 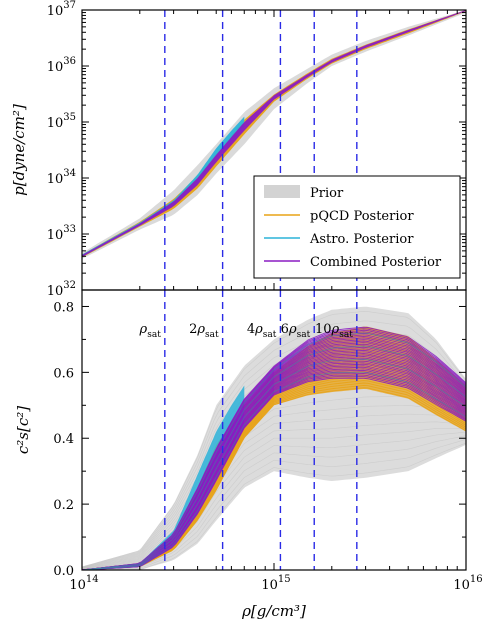 What do you see at coordinates (476, 579) in the screenshot?
I see `tick-exponent: 16` at bounding box center [476, 579].